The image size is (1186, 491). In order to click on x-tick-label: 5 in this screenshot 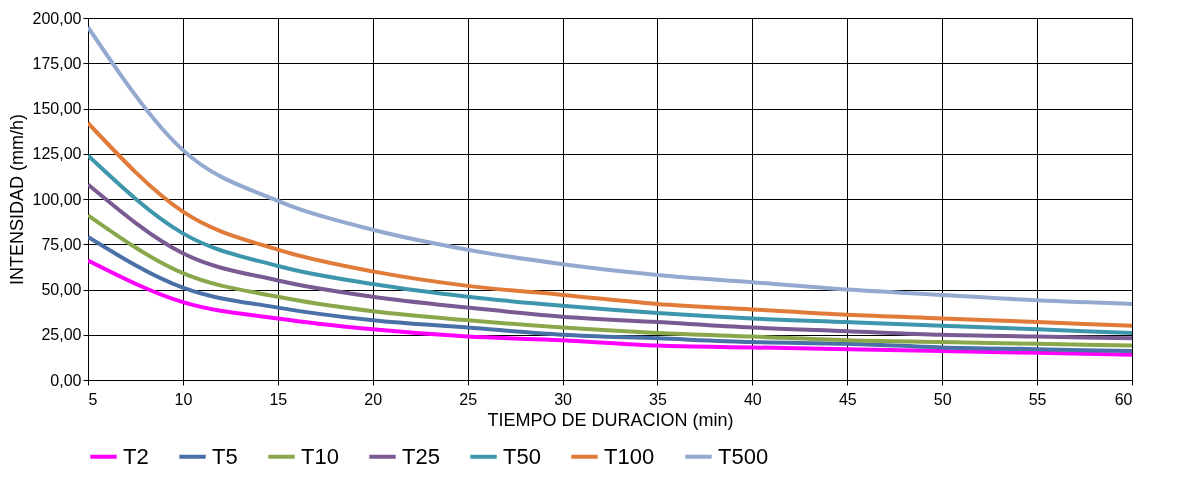, I will do `click(93, 399)`.